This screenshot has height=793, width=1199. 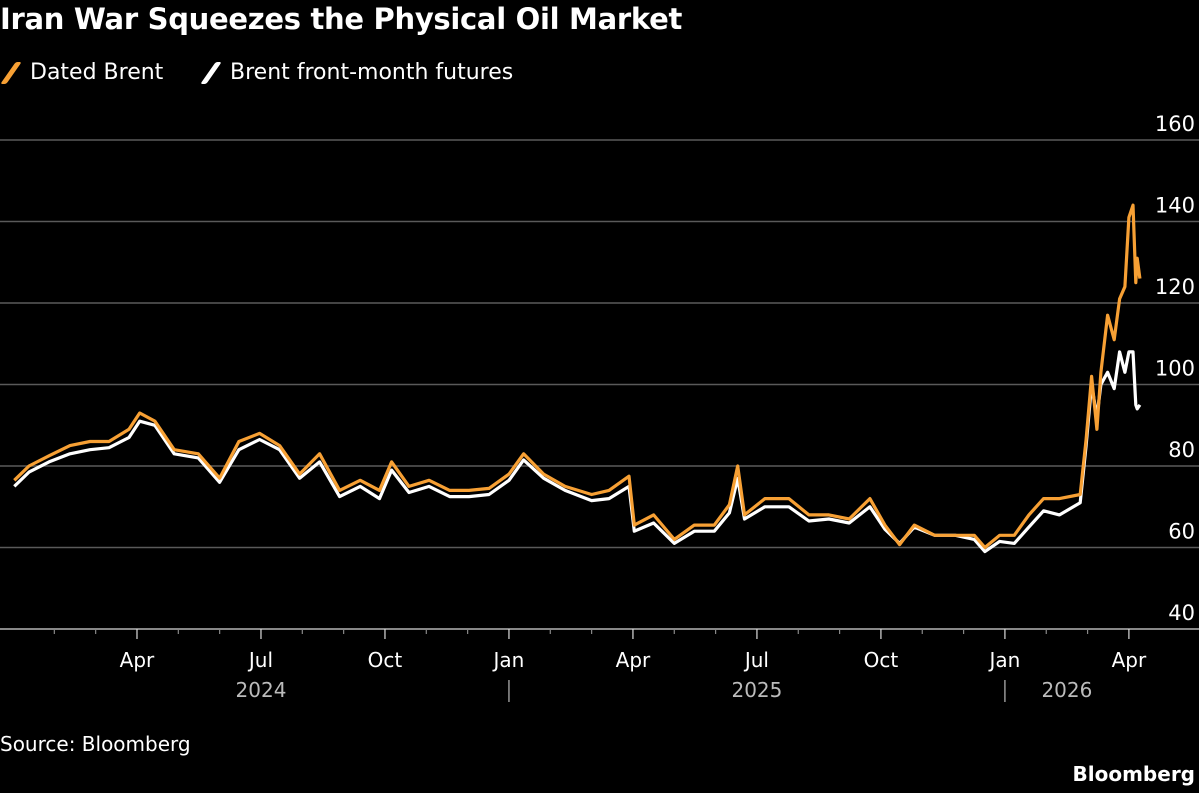 What do you see at coordinates (1181, 613) in the screenshot?
I see `y-tick-label: 40` at bounding box center [1181, 613].